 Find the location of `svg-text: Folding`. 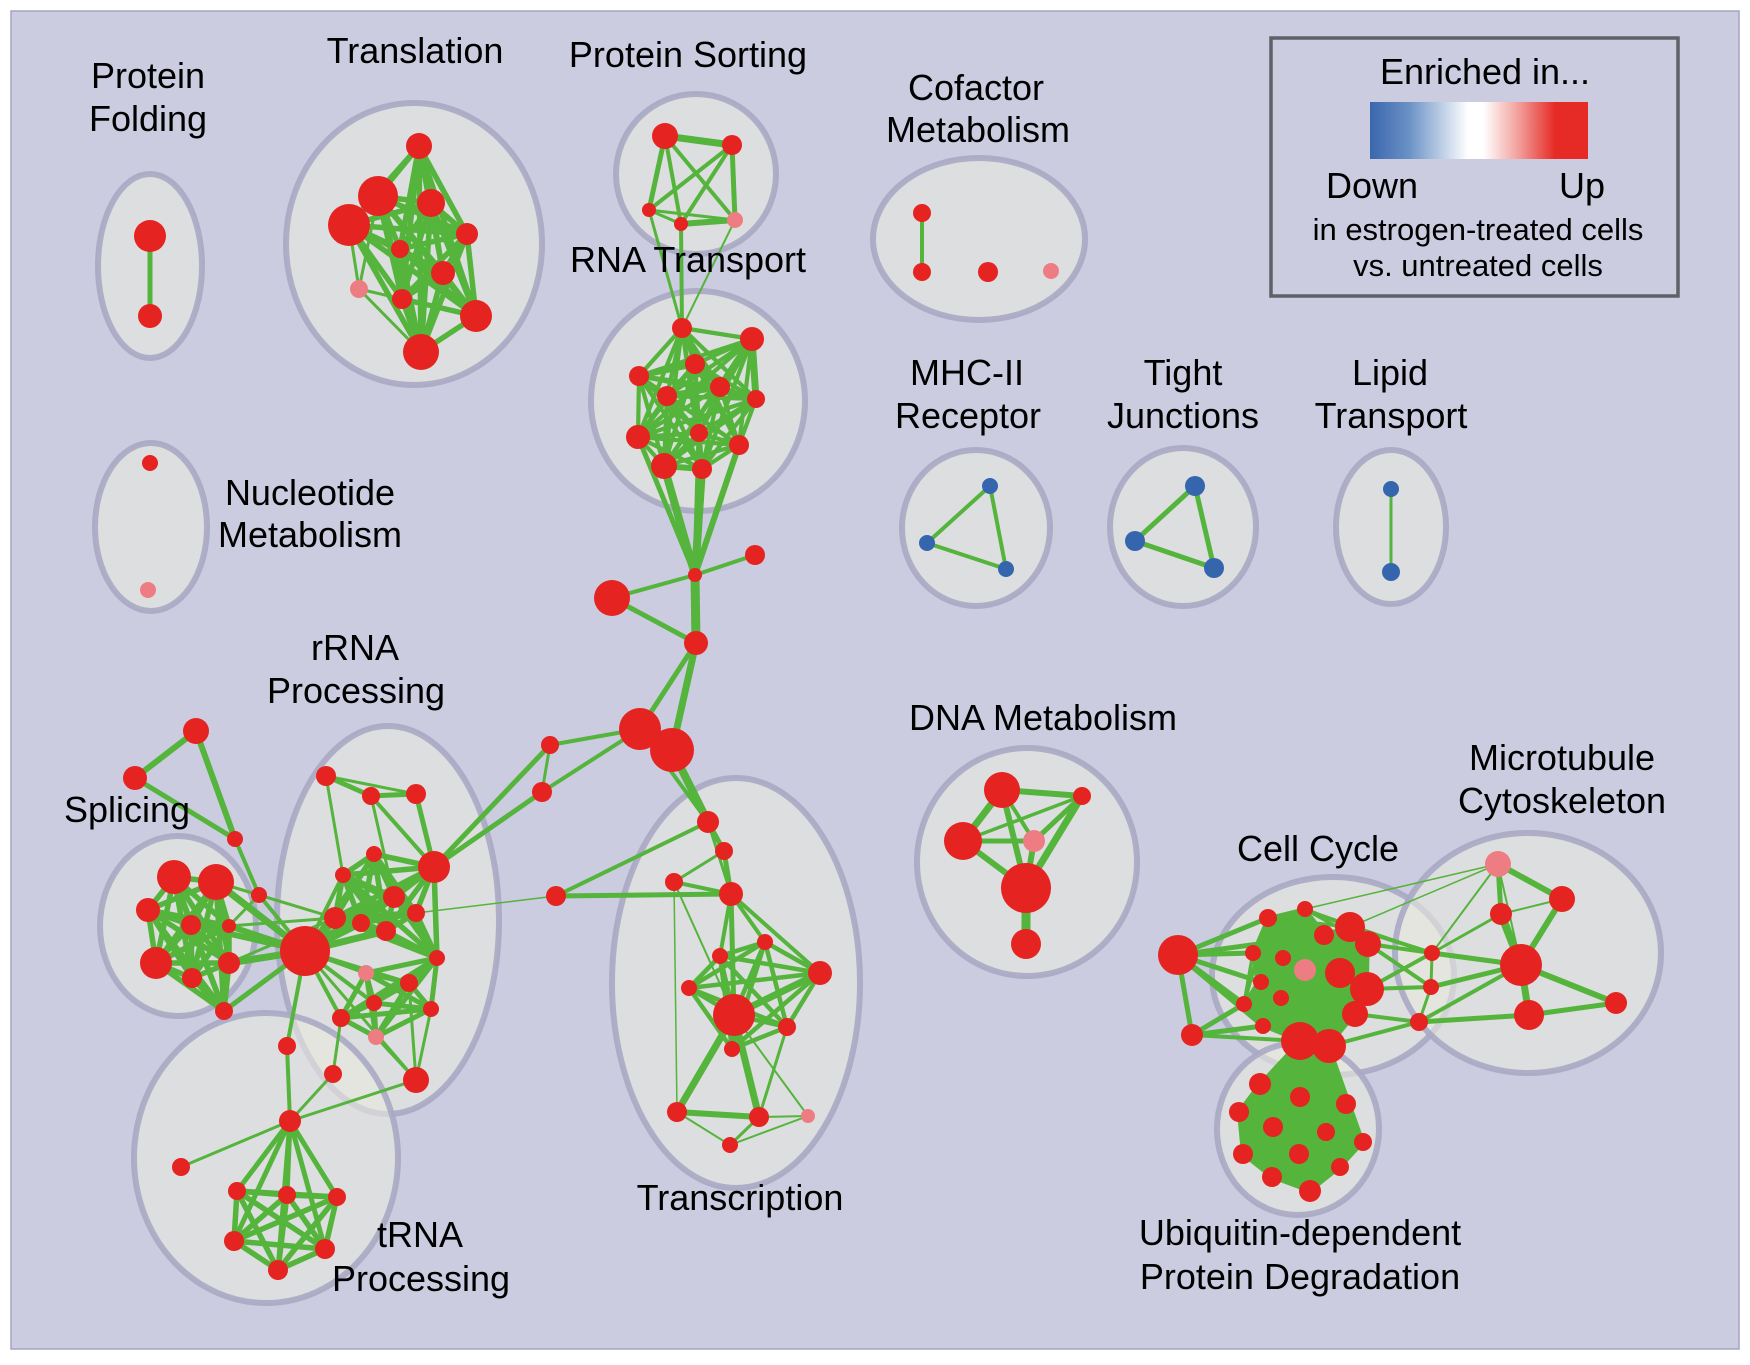

svg-text: Folding is located at coordinates (148, 118).